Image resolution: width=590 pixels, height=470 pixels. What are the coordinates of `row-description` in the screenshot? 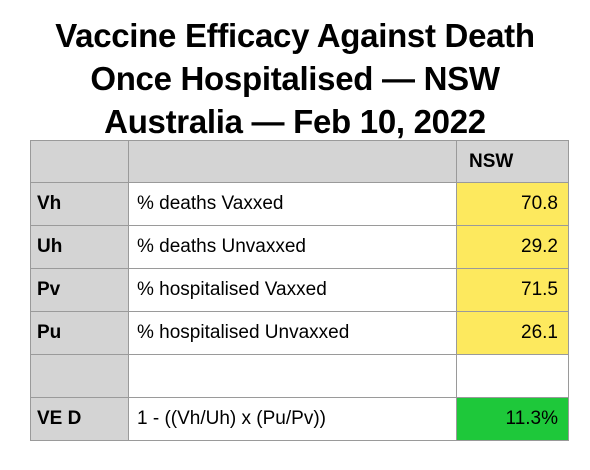 It's located at (292, 376).